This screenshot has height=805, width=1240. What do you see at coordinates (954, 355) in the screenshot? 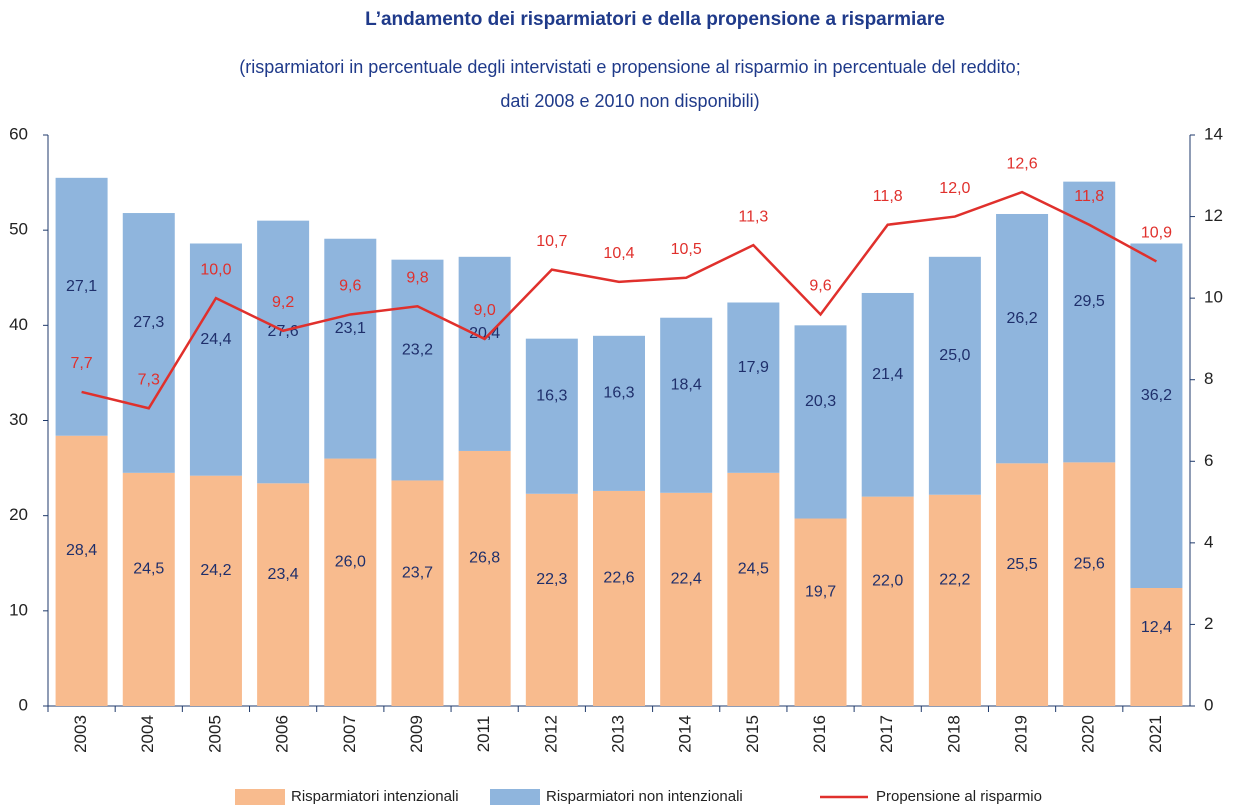
I see `bar-value-label: 25,0` at bounding box center [954, 355].